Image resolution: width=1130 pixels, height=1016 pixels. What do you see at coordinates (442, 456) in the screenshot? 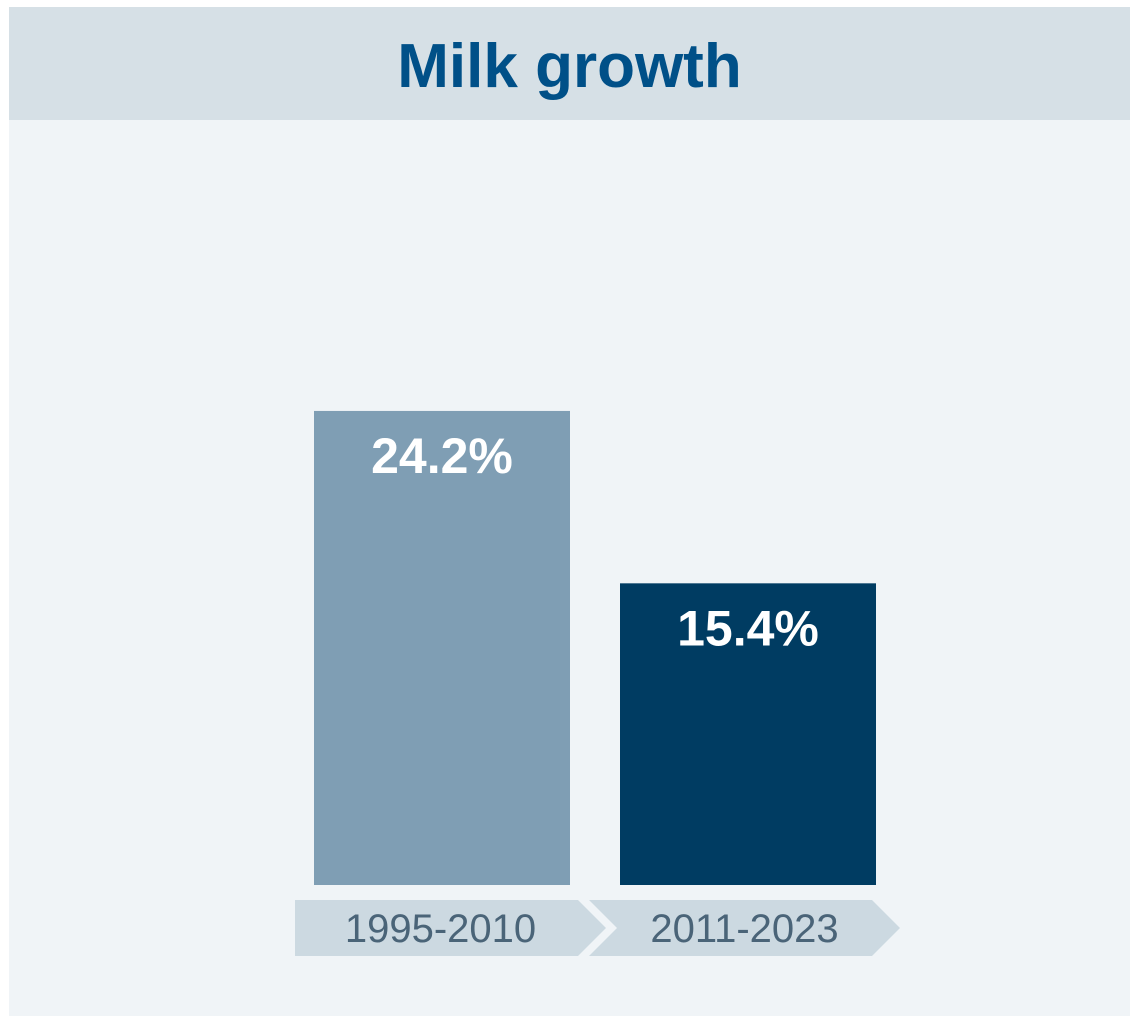
I see `bar-value-label: 24.2%` at bounding box center [442, 456].